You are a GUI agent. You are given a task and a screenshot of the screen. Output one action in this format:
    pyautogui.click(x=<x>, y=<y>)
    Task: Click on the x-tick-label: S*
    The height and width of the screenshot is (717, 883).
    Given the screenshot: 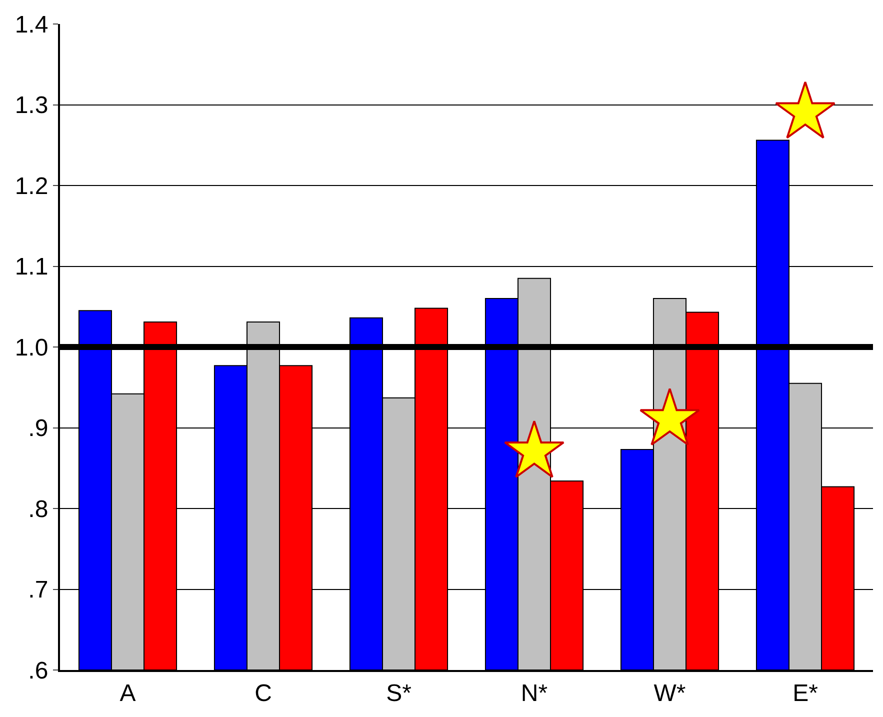 What is the action you would take?
    pyautogui.click(x=399, y=693)
    